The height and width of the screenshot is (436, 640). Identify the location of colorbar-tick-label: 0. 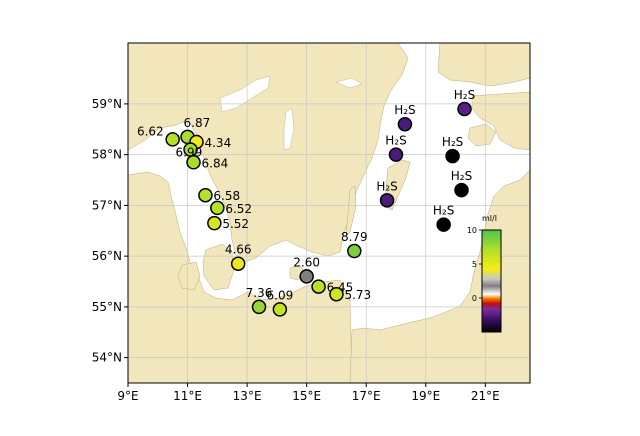
(474, 298).